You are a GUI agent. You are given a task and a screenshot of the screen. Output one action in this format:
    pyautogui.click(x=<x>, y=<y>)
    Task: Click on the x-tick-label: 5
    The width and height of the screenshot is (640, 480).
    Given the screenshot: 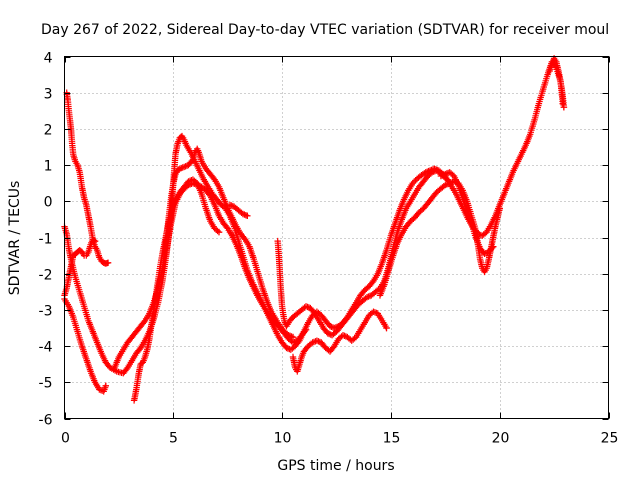 What is the action you would take?
    pyautogui.click(x=173, y=439)
    